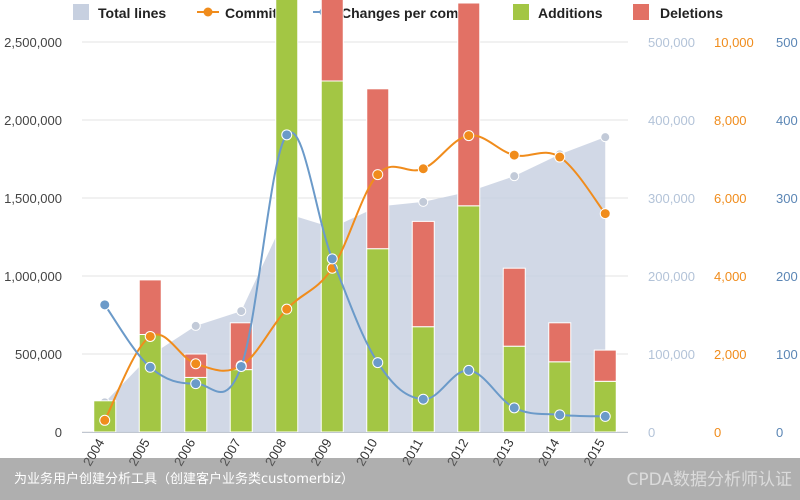 Image resolution: width=800 pixels, height=500 pixels. I want to click on left-axis-tick-label: 1,000,000, so click(33, 276).